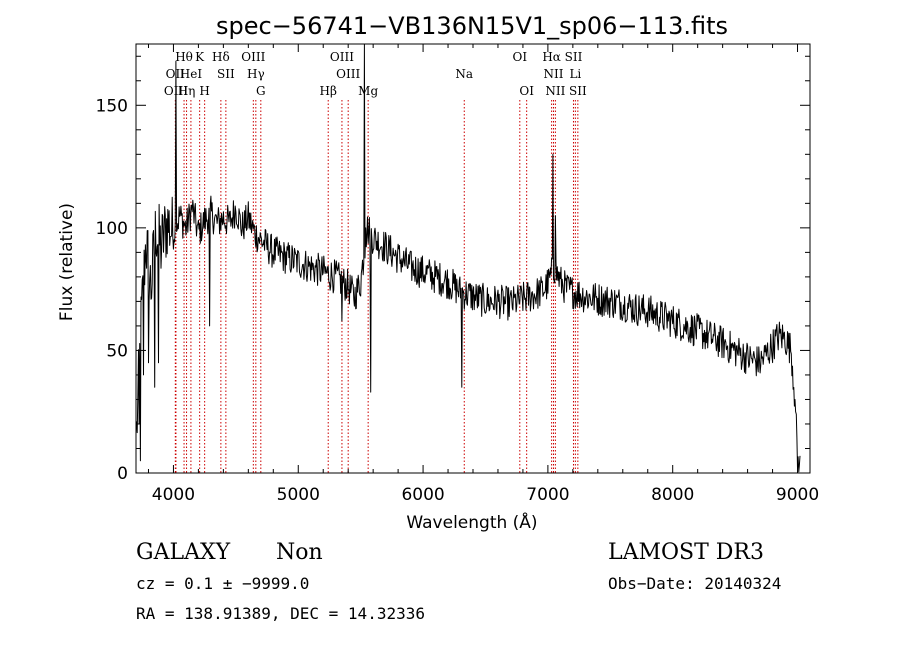  Describe the element at coordinates (122, 474) in the screenshot. I see `y-tick-label: 0` at that location.